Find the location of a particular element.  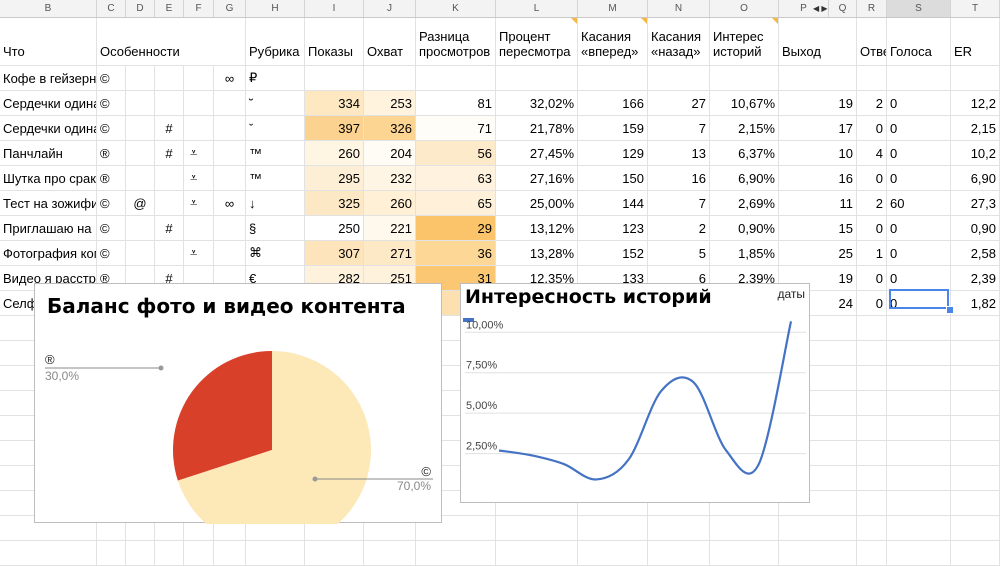

cell-o: 6,90% is located at coordinates (744, 178).